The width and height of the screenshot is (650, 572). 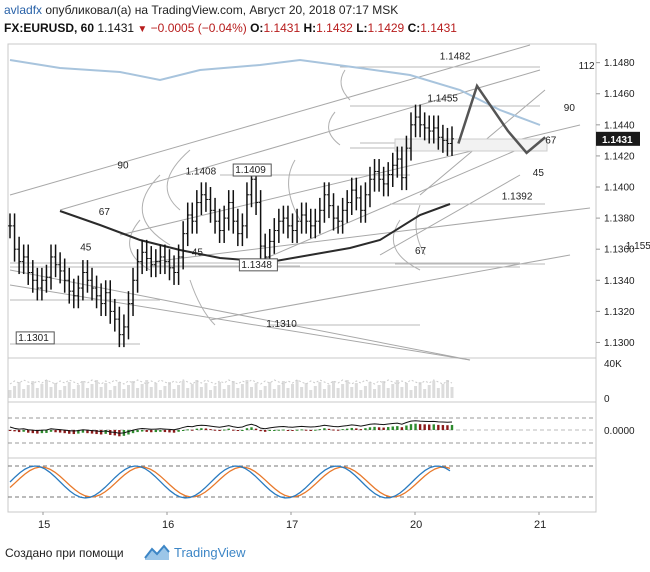 What do you see at coordinates (255, 233) in the screenshot?
I see `moving-average-line` at bounding box center [255, 233].